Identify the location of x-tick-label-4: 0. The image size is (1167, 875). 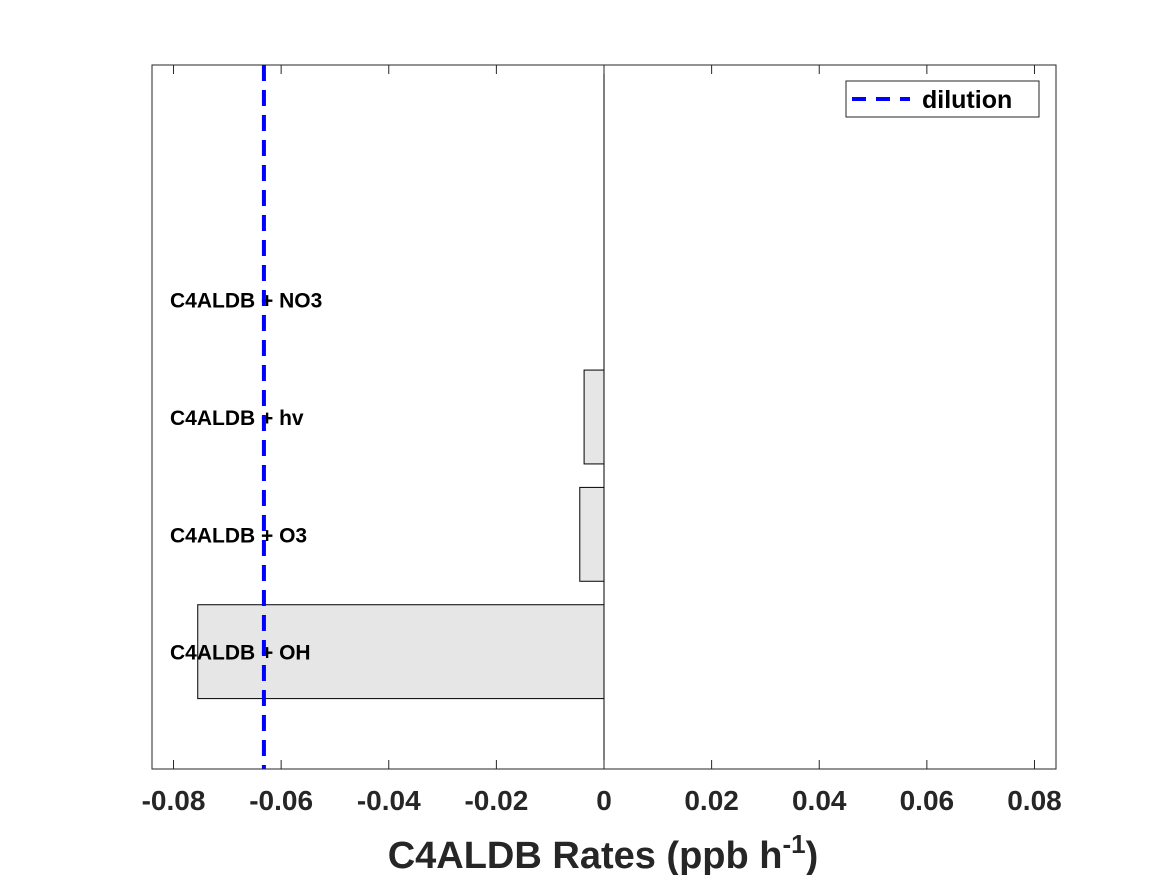
(604, 800).